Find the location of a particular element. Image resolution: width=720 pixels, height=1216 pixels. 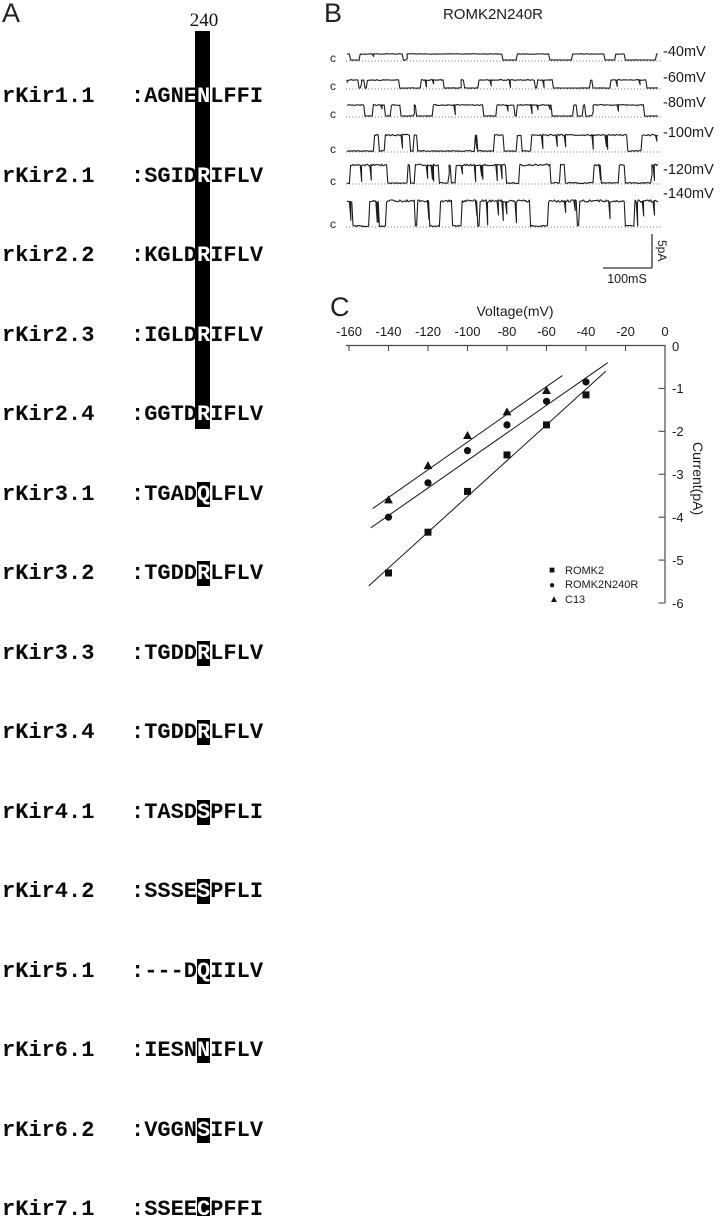

legend-label: ROMK2 is located at coordinates (585, 570).